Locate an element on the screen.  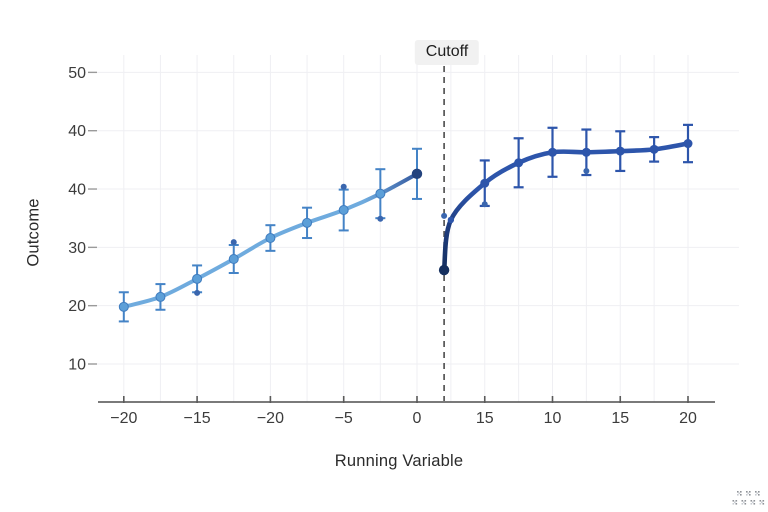
cutoff-annotation: Cutoff is located at coordinates (447, 52).